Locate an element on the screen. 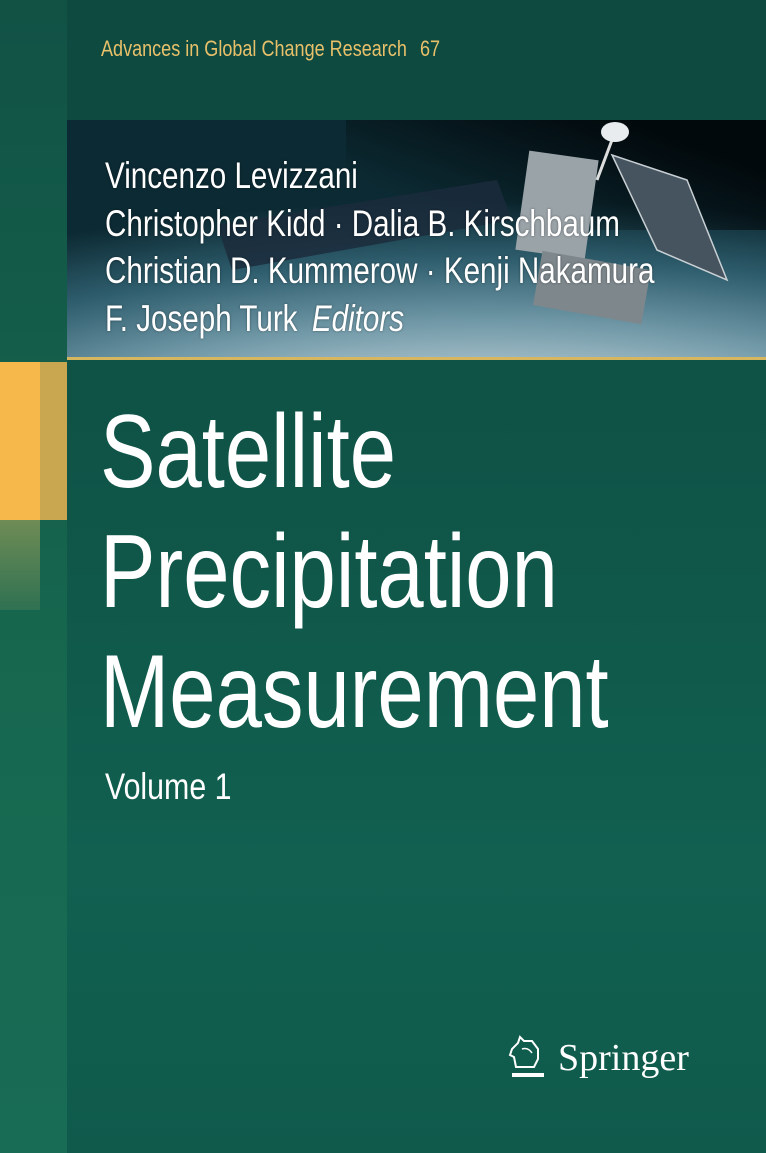 The width and height of the screenshot is (766, 1153). gold-accent-block-secondary is located at coordinates (53, 441).